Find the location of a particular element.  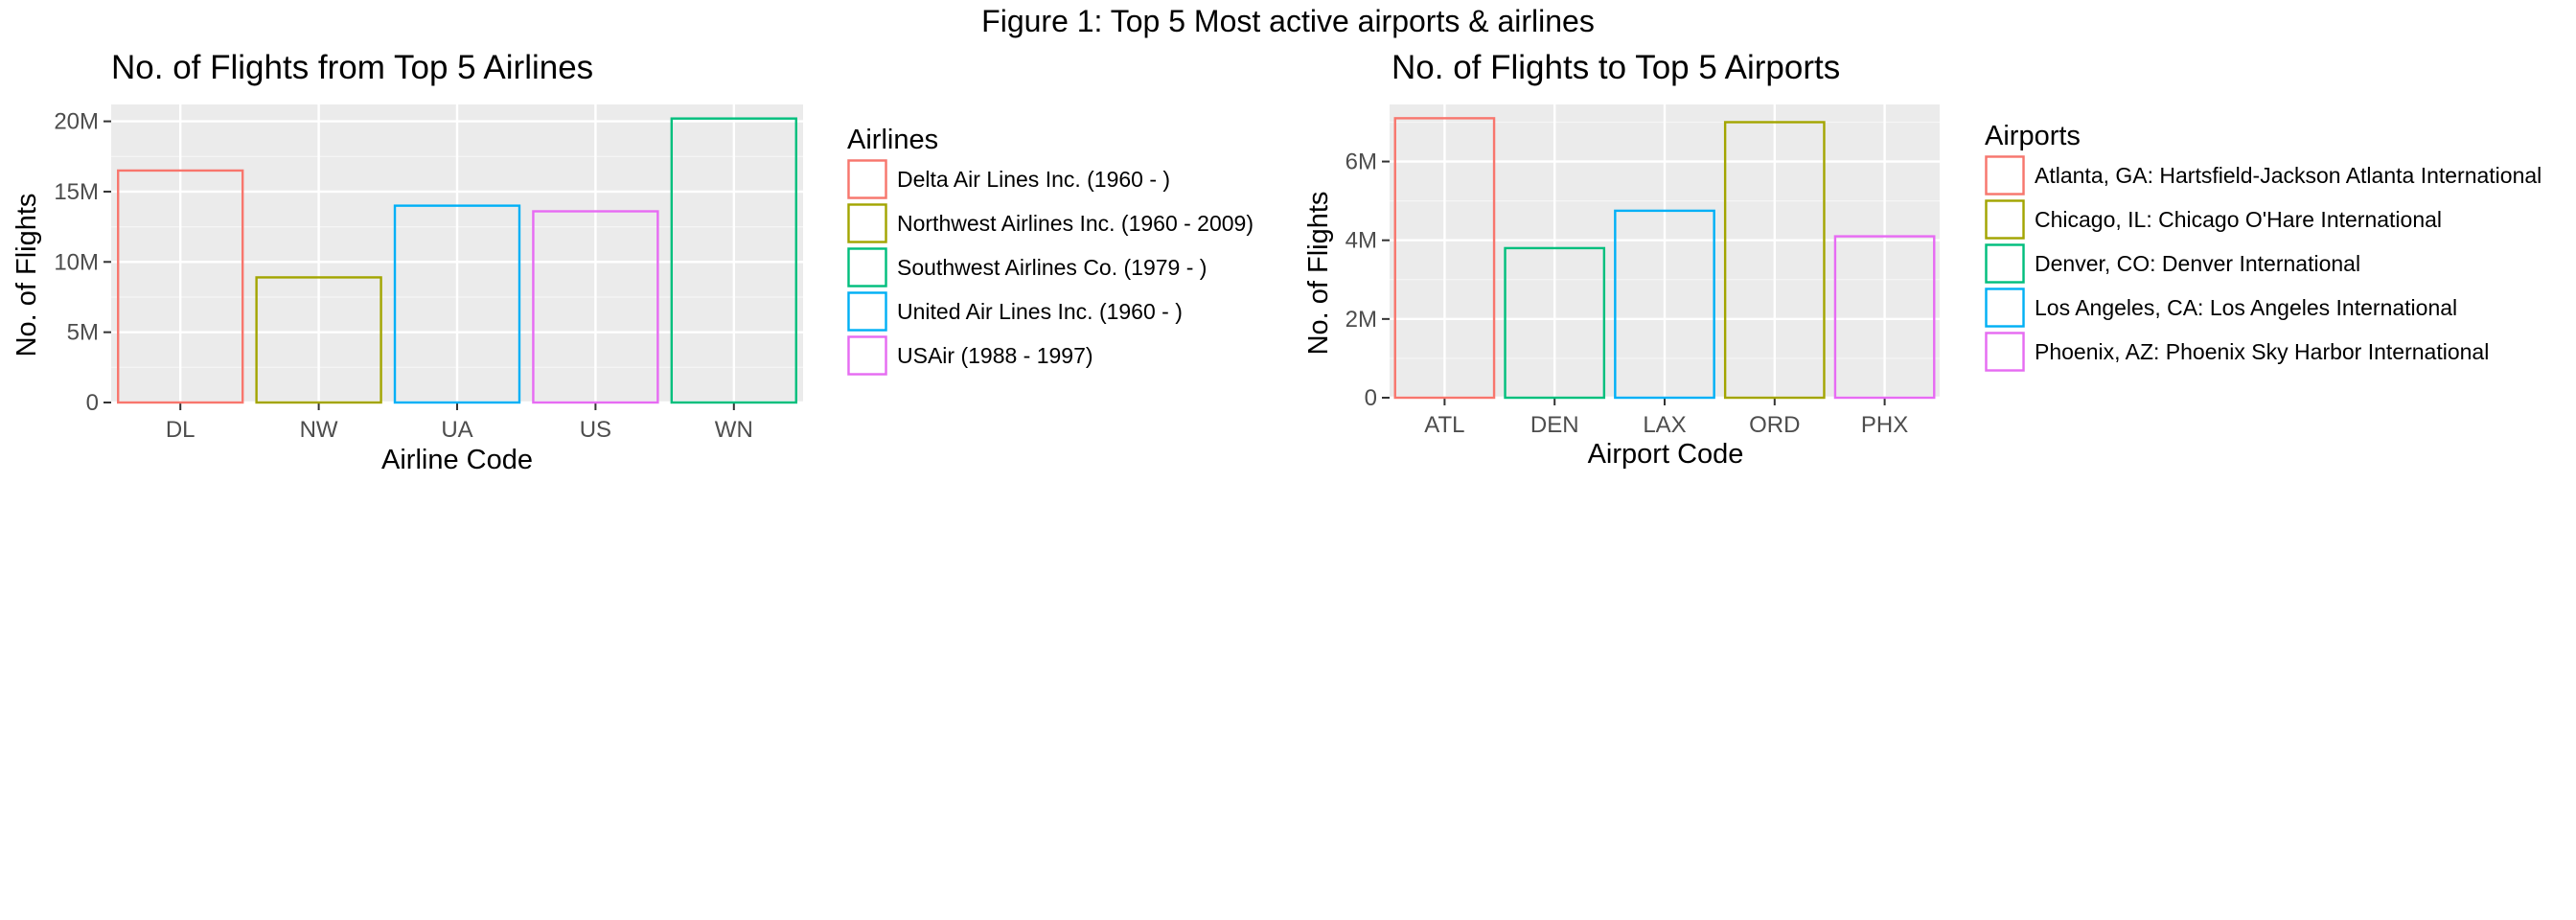

y-tick-label: 20M is located at coordinates (76, 122).